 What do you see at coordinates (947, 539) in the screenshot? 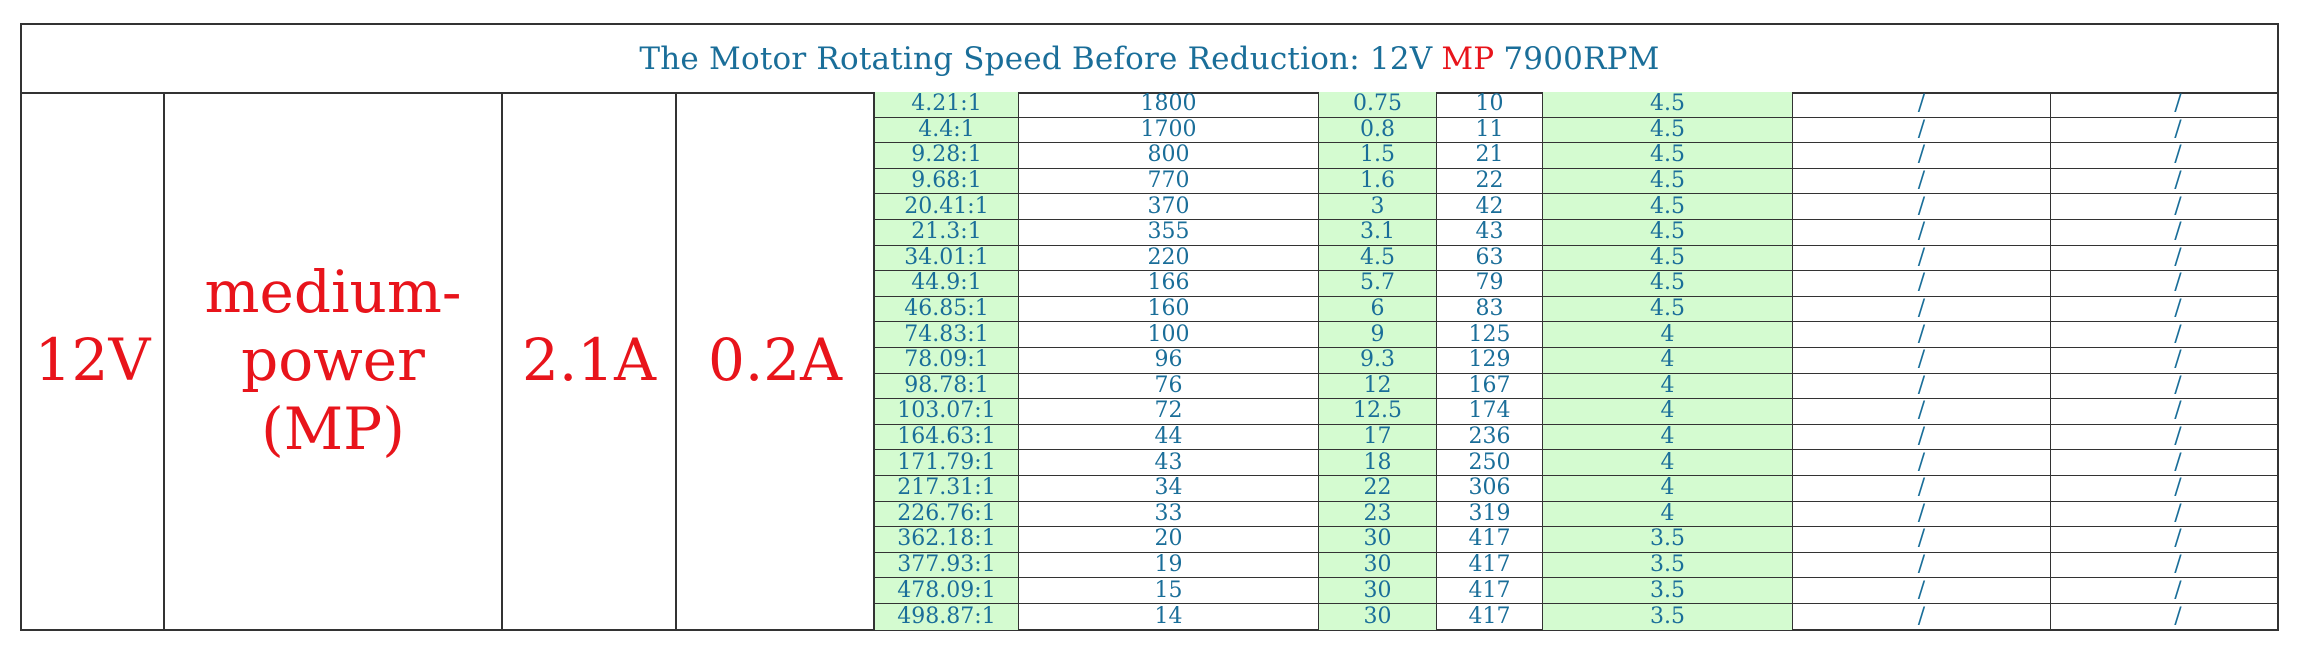
I see `ratio-cell: 362.18:1` at bounding box center [947, 539].